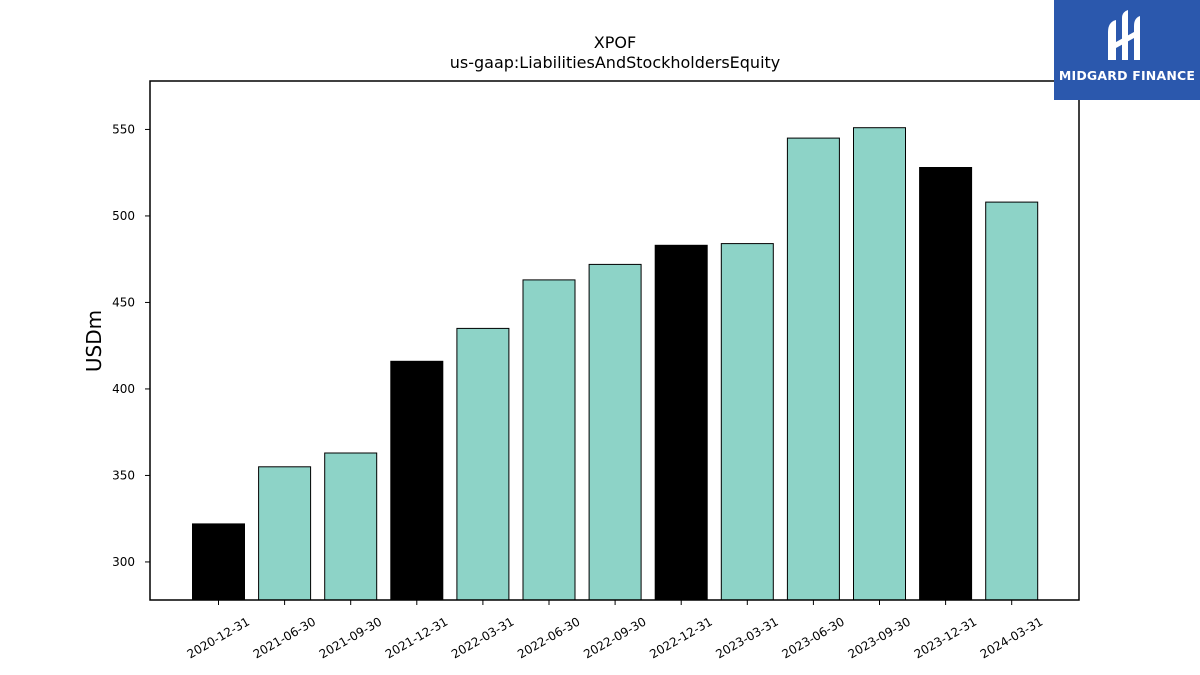 The width and height of the screenshot is (1200, 675). Describe the element at coordinates (284, 637) in the screenshot. I see `x-tick-label: 2021-06-30` at that location.